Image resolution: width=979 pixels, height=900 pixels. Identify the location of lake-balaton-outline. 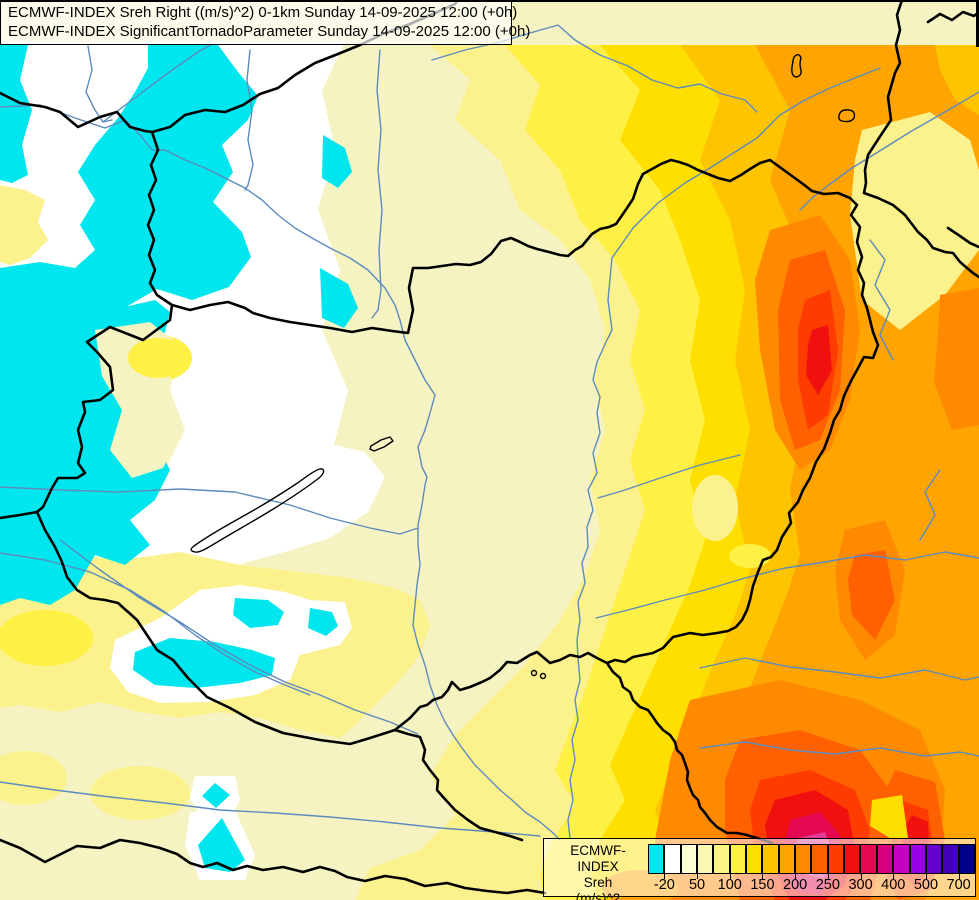
(257, 510).